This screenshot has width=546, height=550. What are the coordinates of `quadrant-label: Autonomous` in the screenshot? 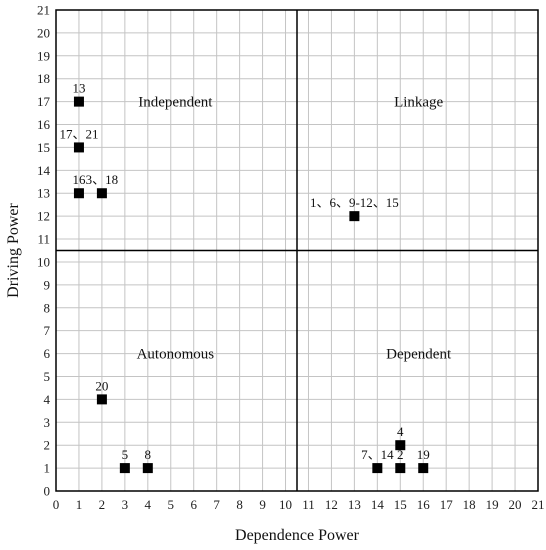 It's located at (176, 355).